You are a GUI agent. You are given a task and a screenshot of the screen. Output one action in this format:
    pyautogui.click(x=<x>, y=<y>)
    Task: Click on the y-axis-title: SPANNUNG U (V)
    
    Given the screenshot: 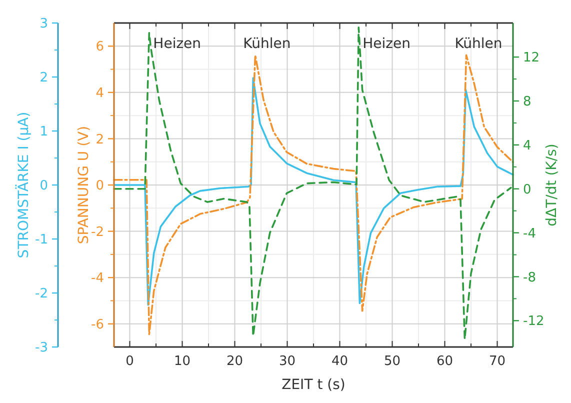 What is the action you would take?
    pyautogui.click(x=84, y=185)
    